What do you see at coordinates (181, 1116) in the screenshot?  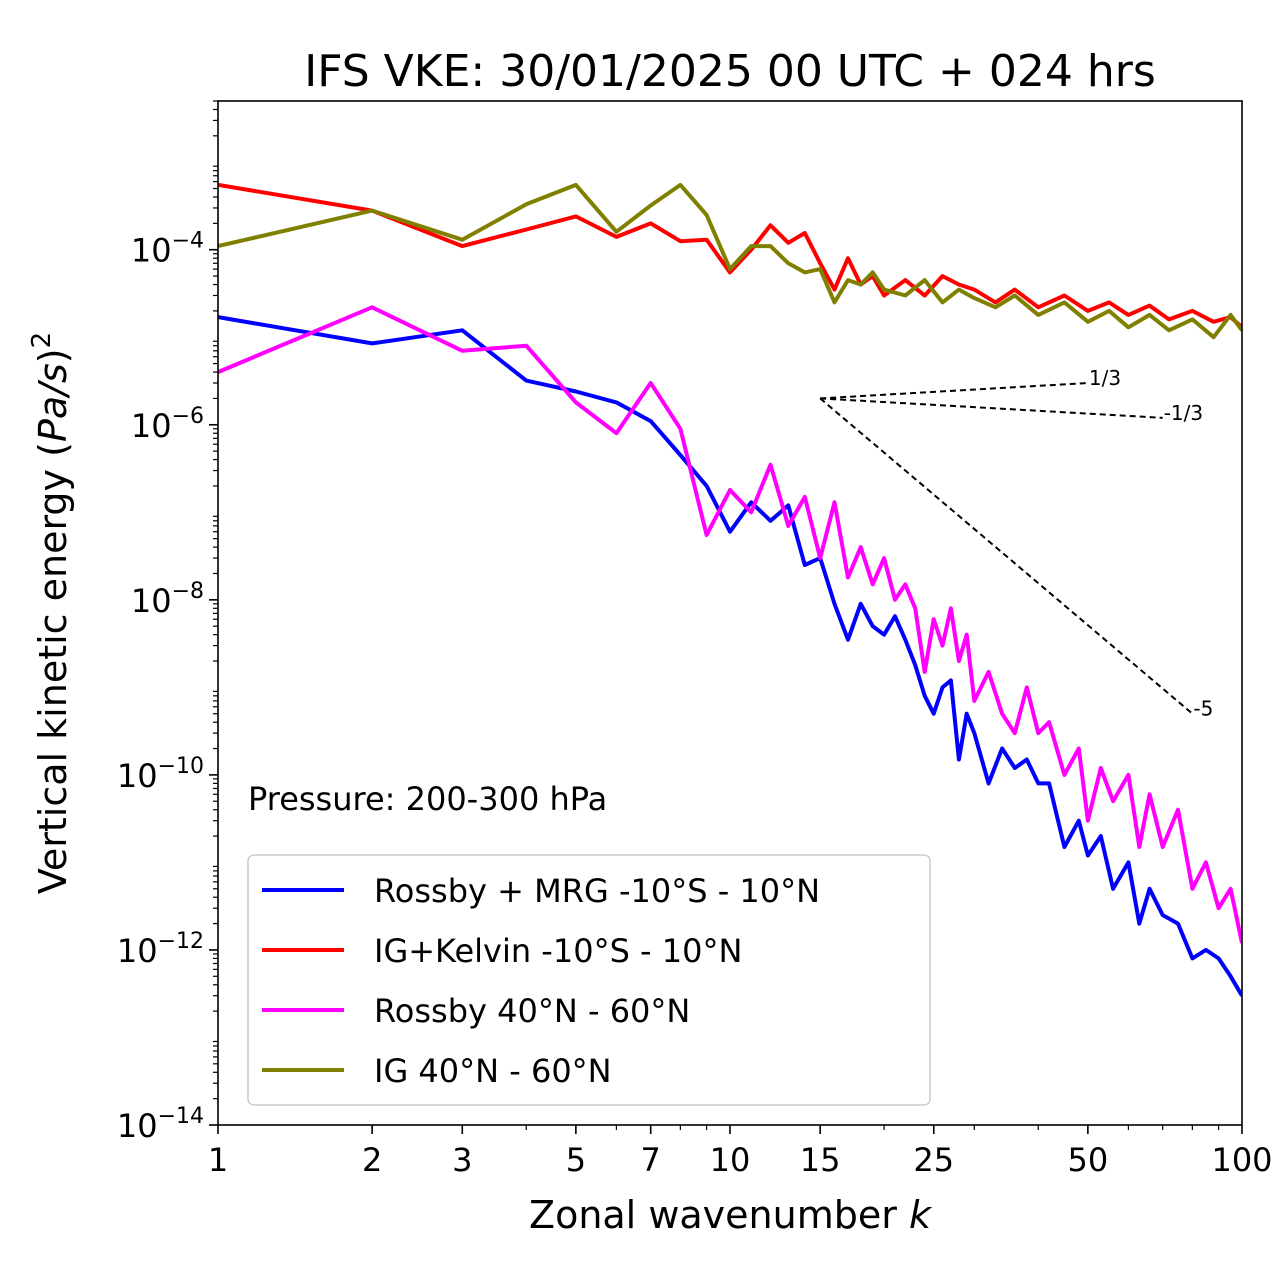 I see `y-tick-exponent: −14` at bounding box center [181, 1116].